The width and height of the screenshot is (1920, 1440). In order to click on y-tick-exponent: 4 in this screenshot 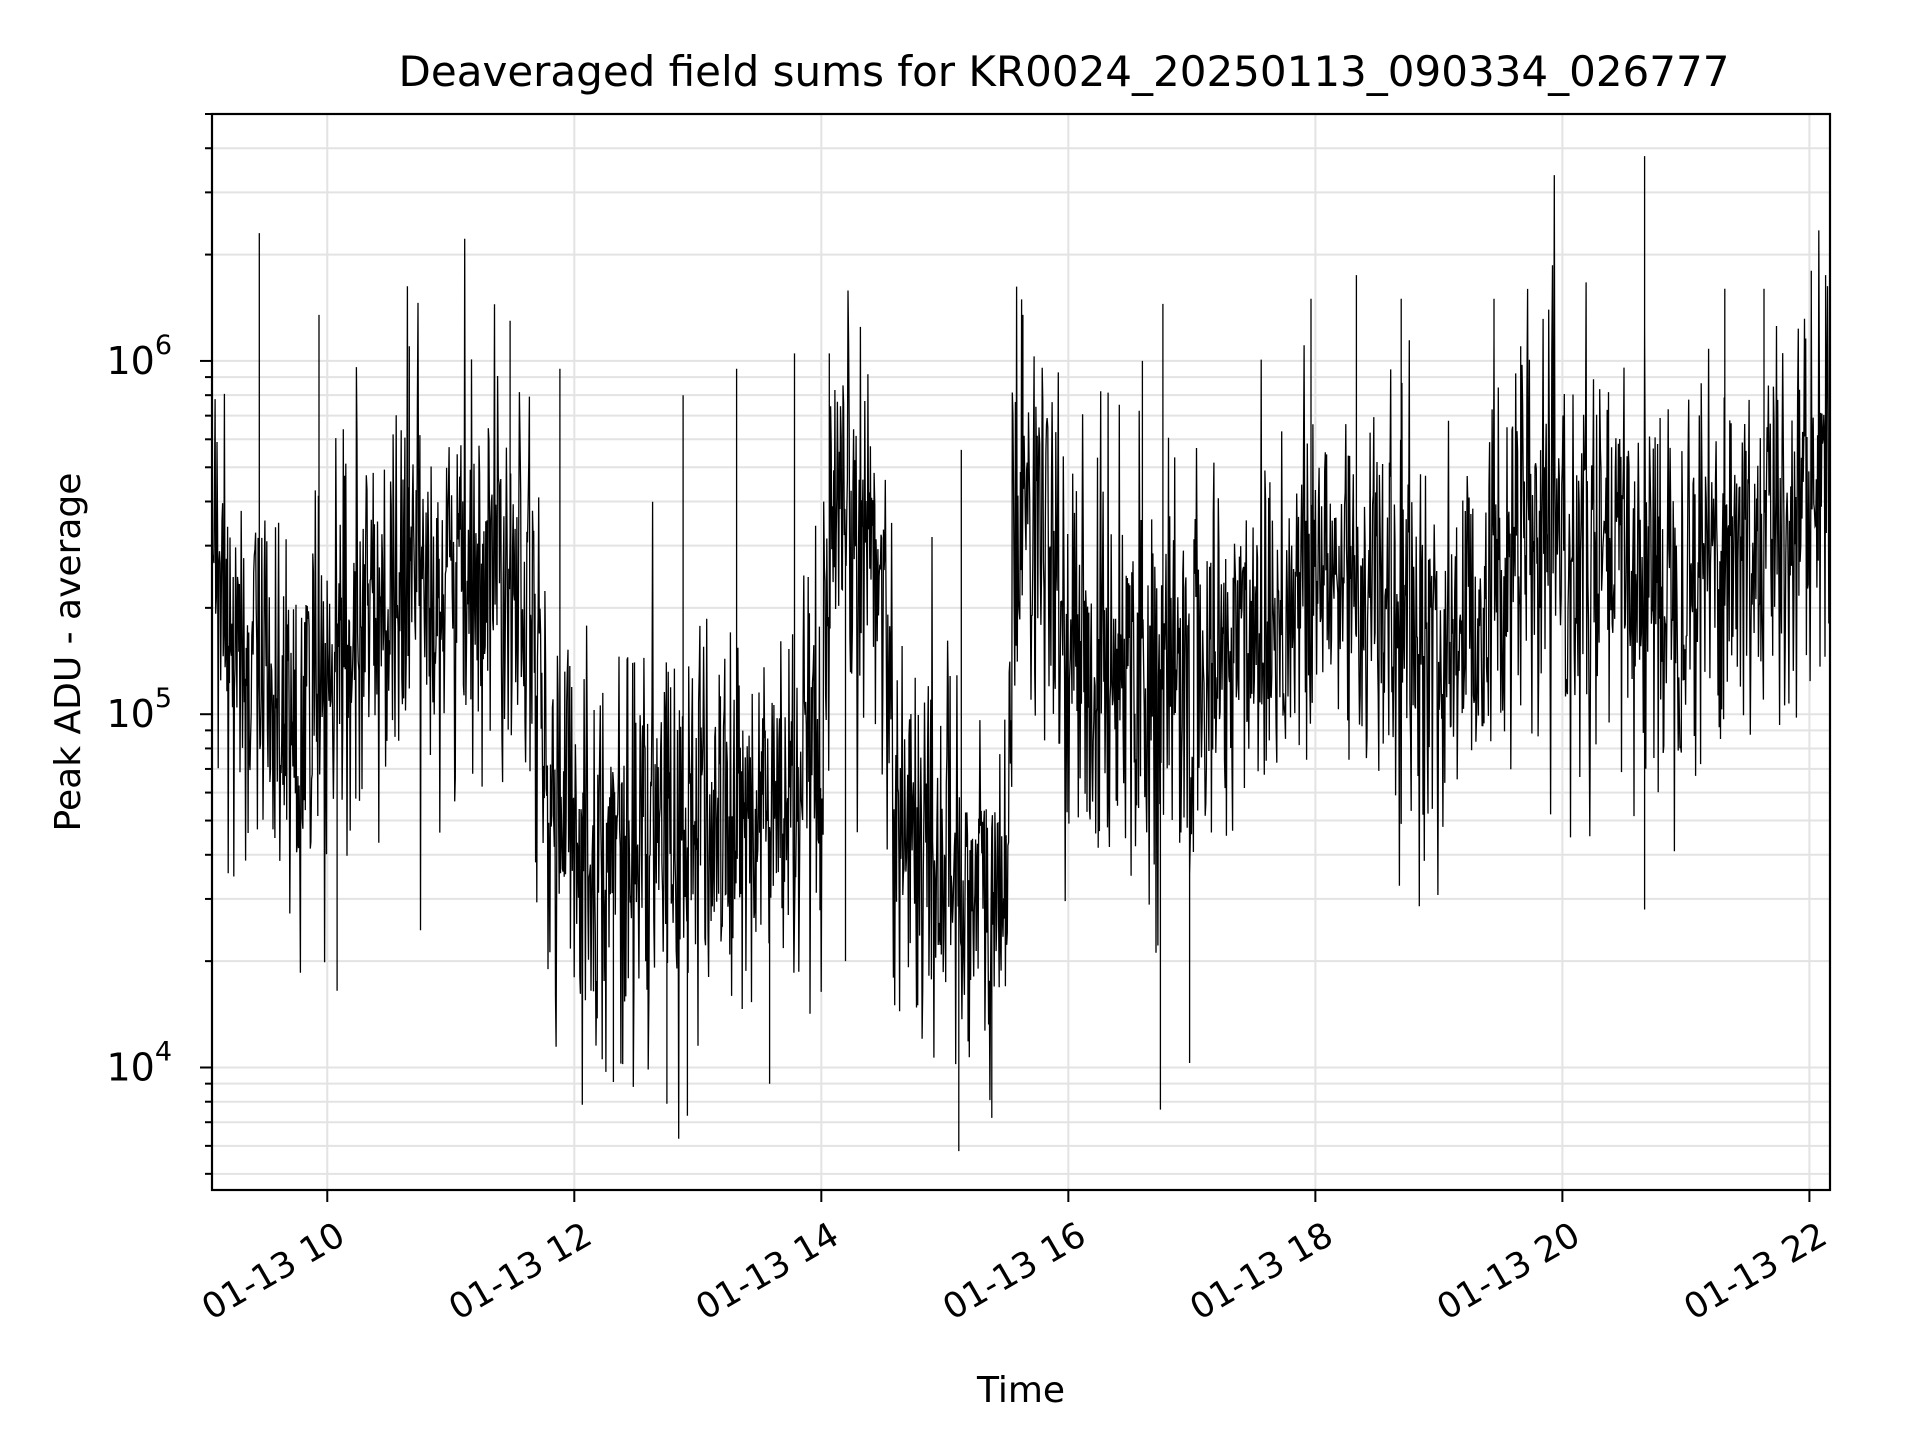, I will do `click(163, 1051)`.